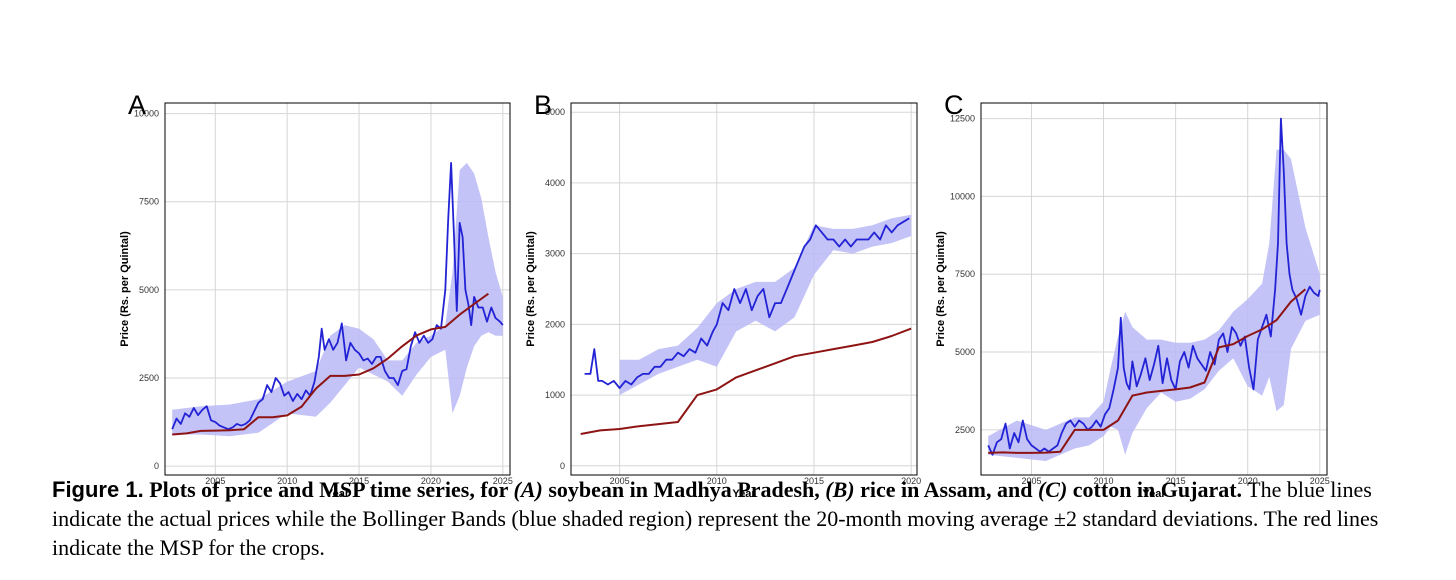 The width and height of the screenshot is (1456, 580). Describe the element at coordinates (946, 489) in the screenshot. I see `caption-title-part: rice in Assam, and` at that location.